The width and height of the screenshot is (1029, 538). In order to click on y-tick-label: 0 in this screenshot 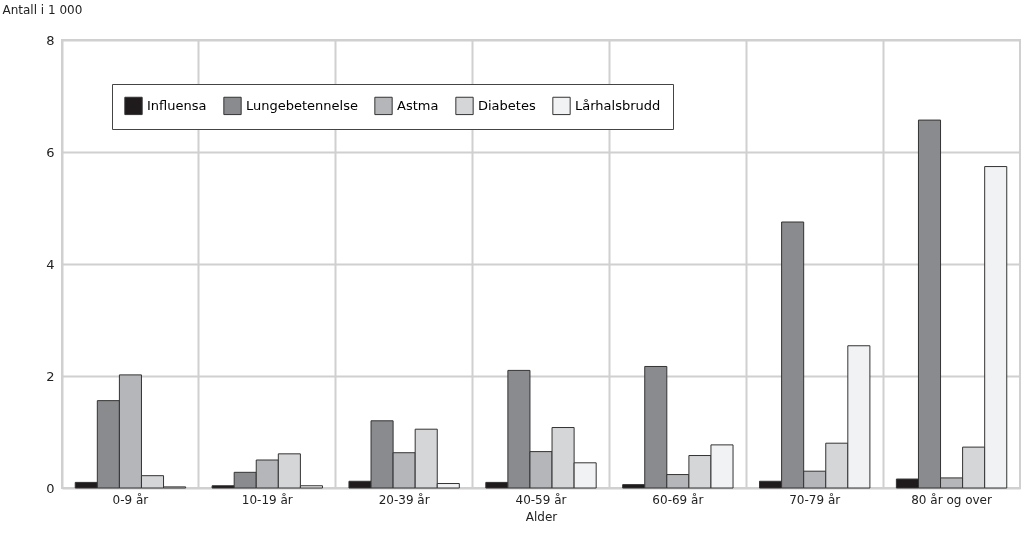, I will do `click(50, 488)`.